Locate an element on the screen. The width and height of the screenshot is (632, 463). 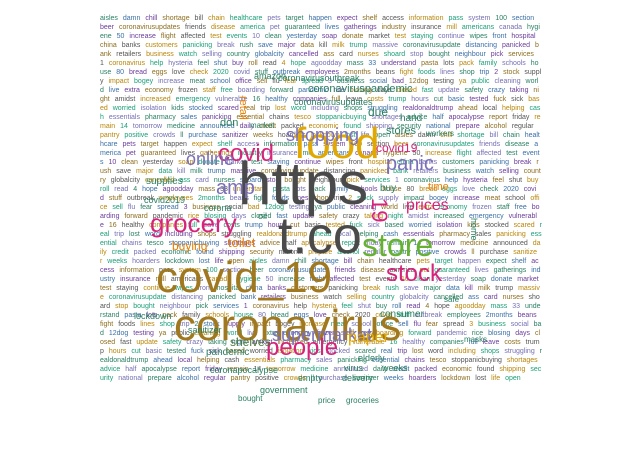
filler-word: selling is located at coordinates (211, 54).